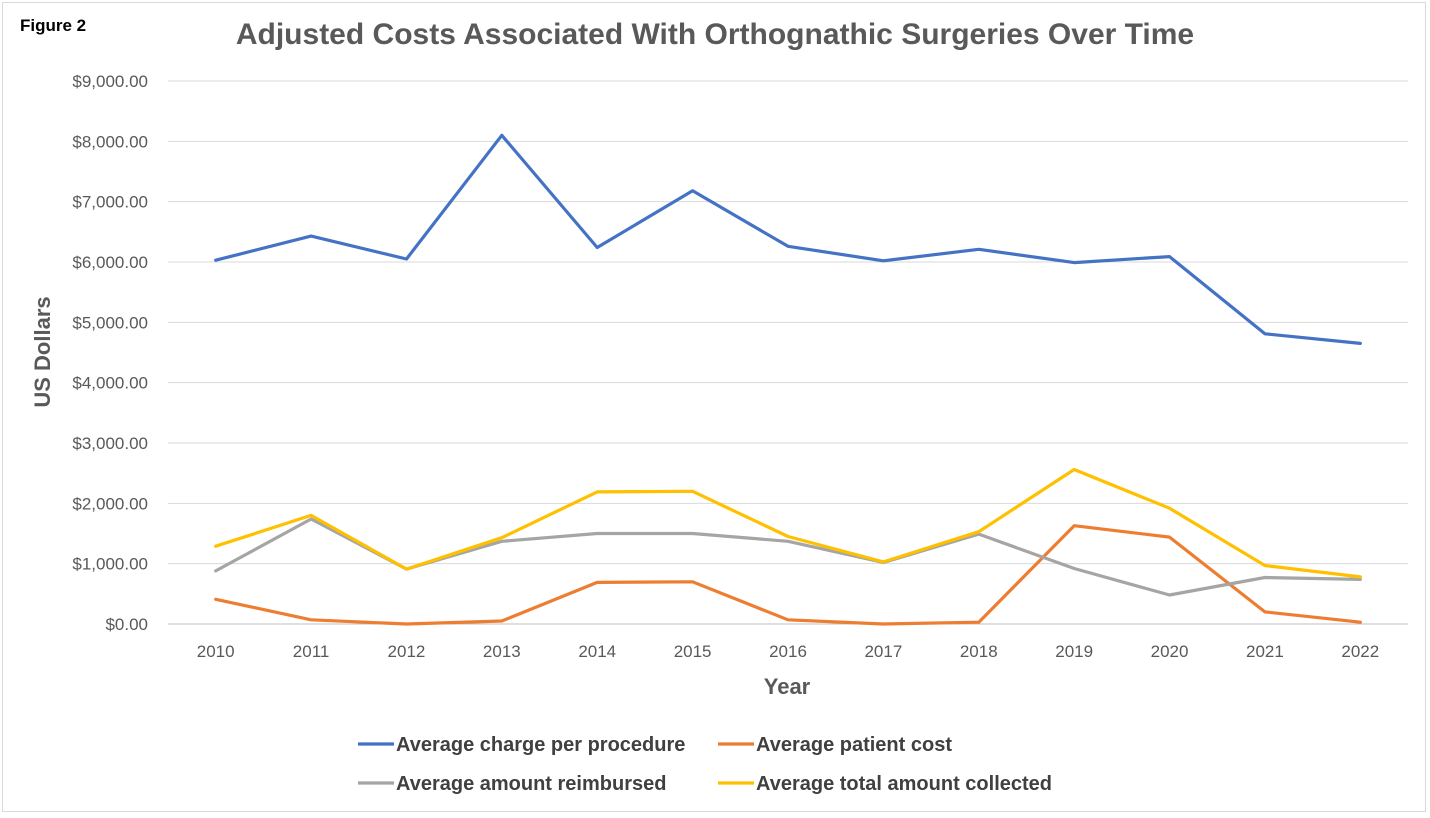  I want to click on legend-item: Average amount reimbursed, so click(512, 784).